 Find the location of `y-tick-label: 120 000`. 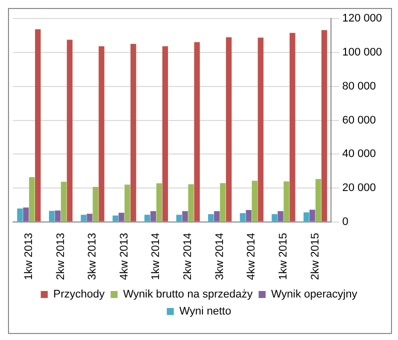

y-tick-label: 120 000 is located at coordinates (362, 18).